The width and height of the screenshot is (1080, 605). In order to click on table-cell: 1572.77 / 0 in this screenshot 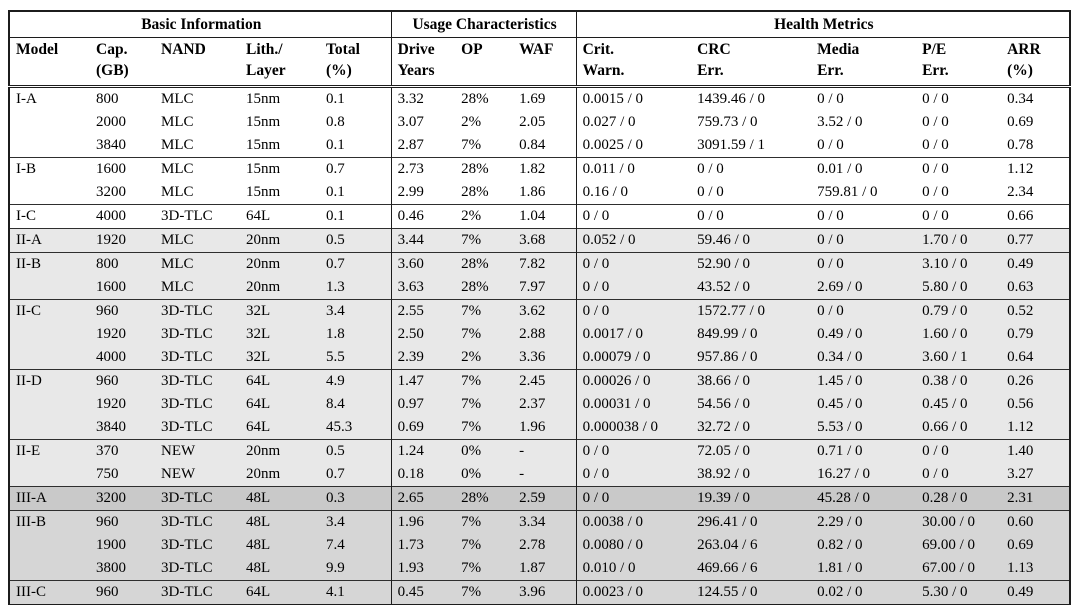, I will do `click(751, 310)`.